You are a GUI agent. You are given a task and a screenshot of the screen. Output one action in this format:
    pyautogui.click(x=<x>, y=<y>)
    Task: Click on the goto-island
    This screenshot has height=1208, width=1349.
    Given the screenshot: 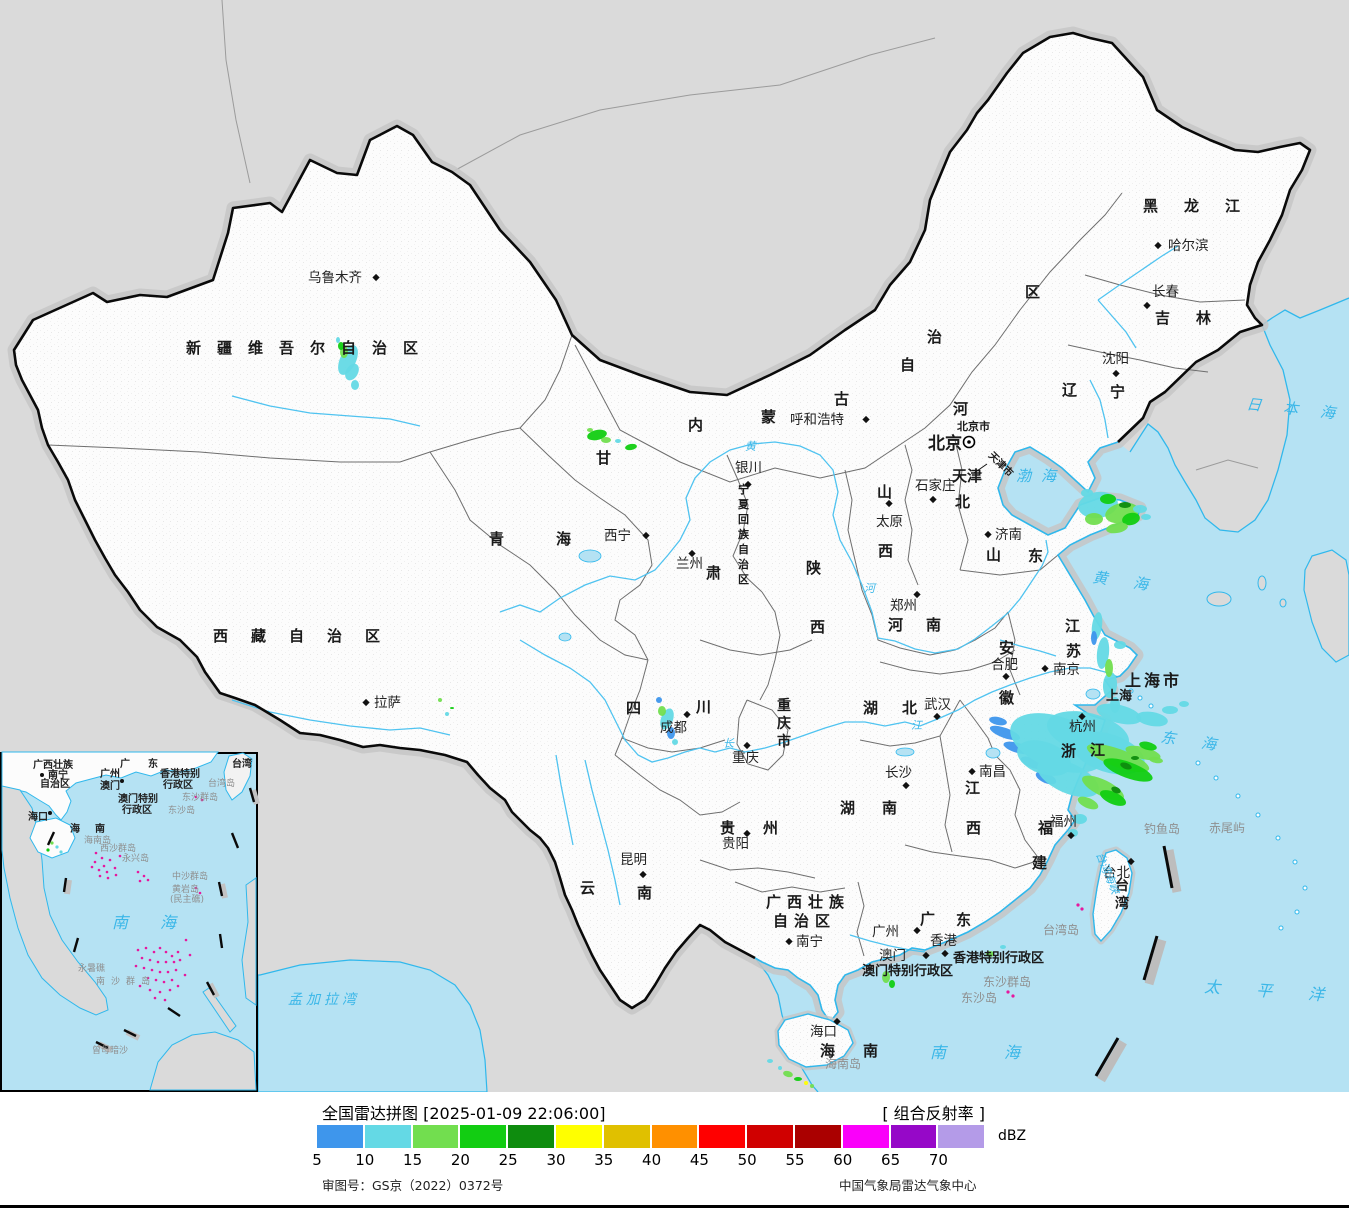 What is the action you would take?
    pyautogui.click(x=1283, y=603)
    